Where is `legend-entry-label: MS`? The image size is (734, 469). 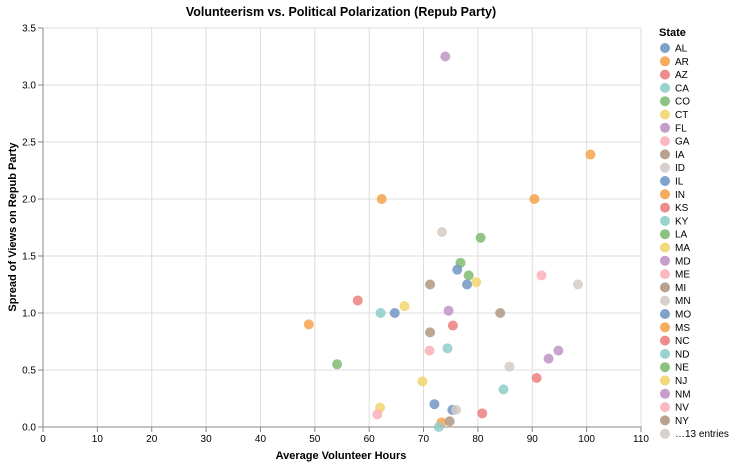 legend-entry-label: MS is located at coordinates (682, 328).